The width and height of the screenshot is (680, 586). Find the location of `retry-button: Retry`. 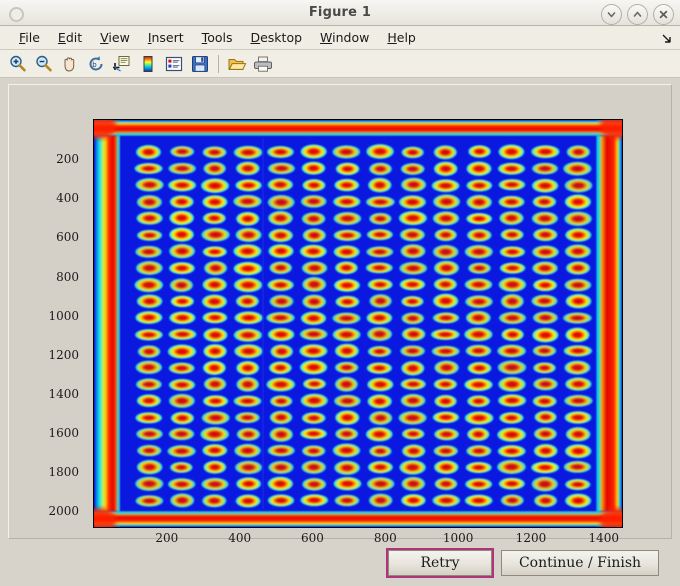

retry-button: Retry is located at coordinates (440, 563).